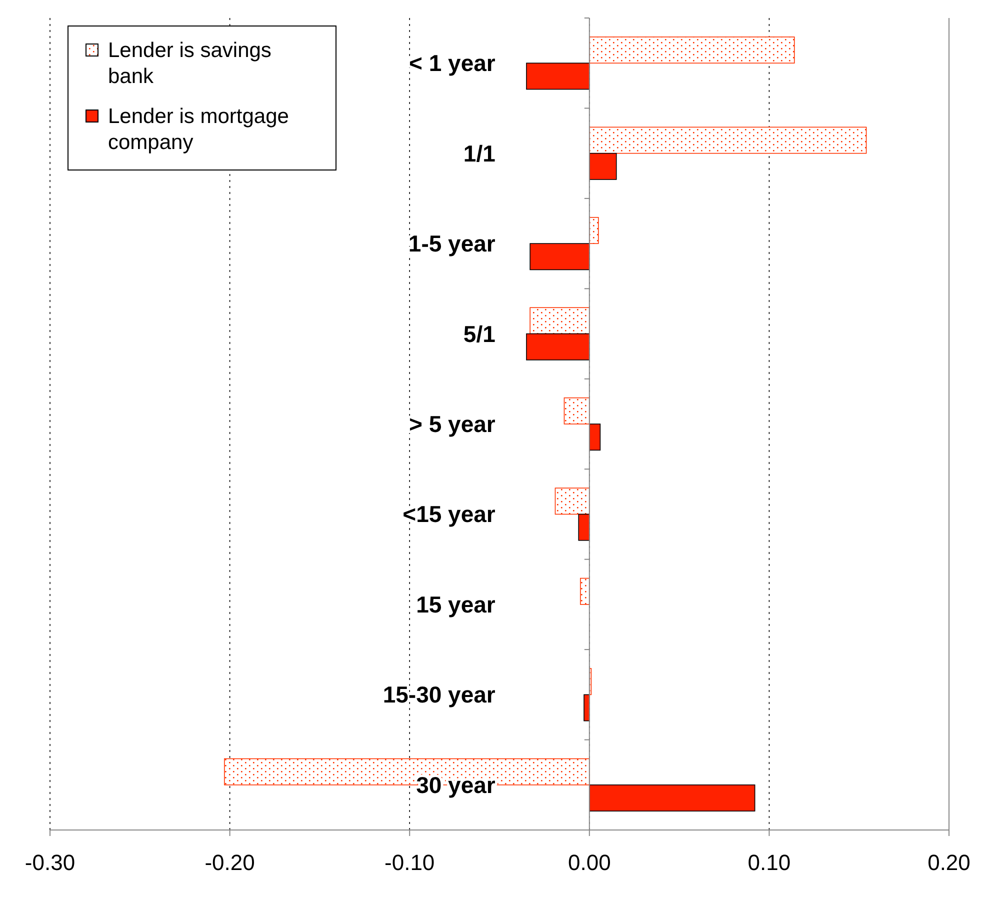 The width and height of the screenshot is (987, 902). I want to click on y-tick-label: < 1 year, so click(452, 63).